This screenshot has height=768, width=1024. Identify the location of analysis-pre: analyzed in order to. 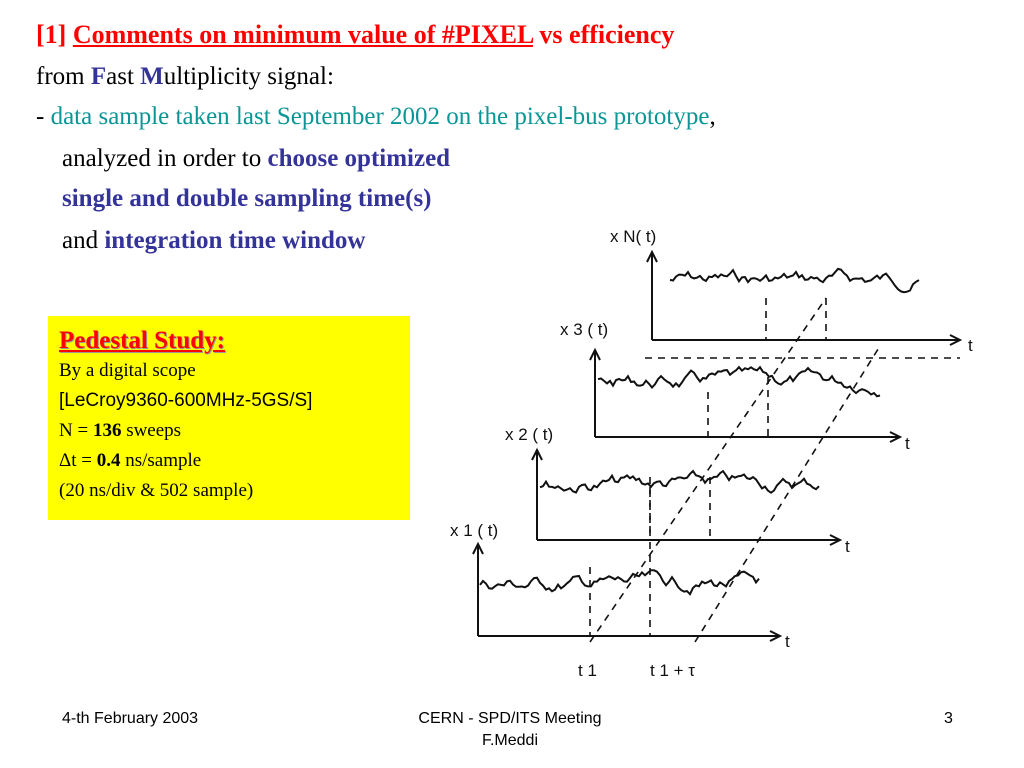
(165, 158).